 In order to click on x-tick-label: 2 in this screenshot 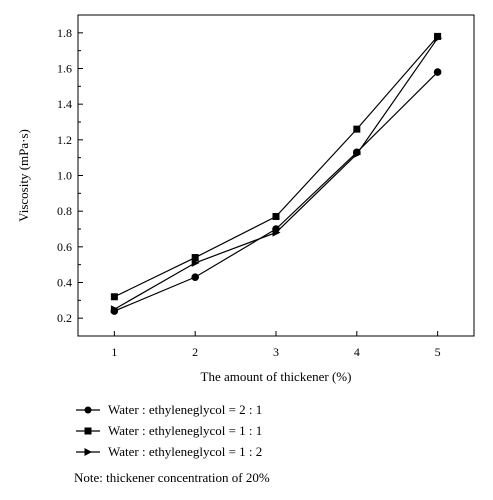, I will do `click(195, 352)`.